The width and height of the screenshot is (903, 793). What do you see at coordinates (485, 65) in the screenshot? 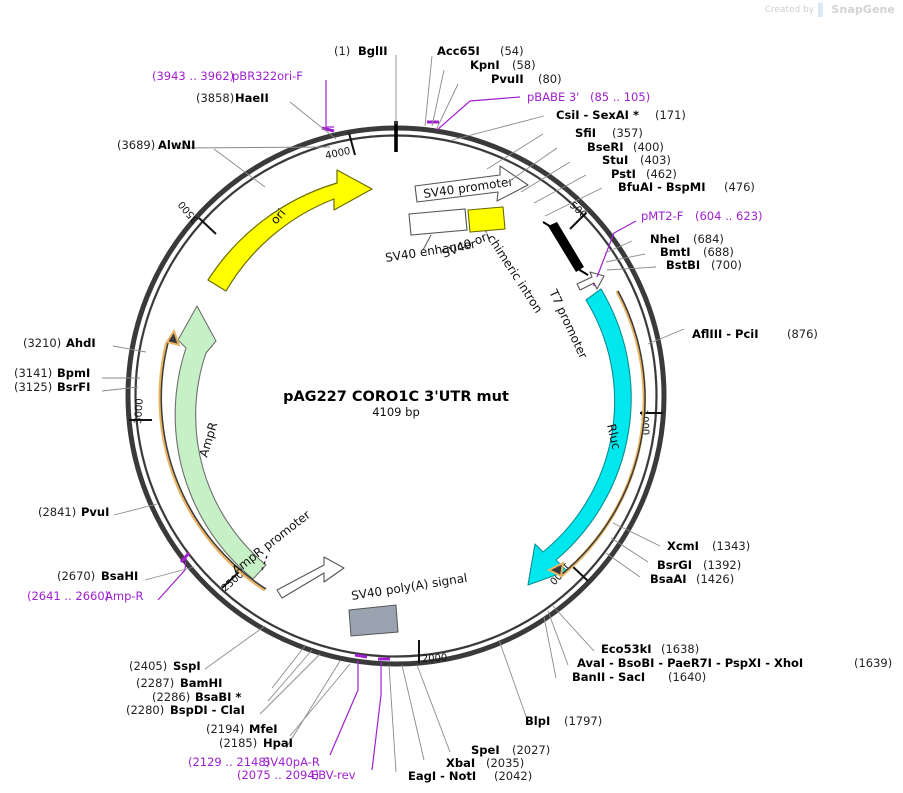
I see `label-kpnI-enzyme: KpnI` at bounding box center [485, 65].